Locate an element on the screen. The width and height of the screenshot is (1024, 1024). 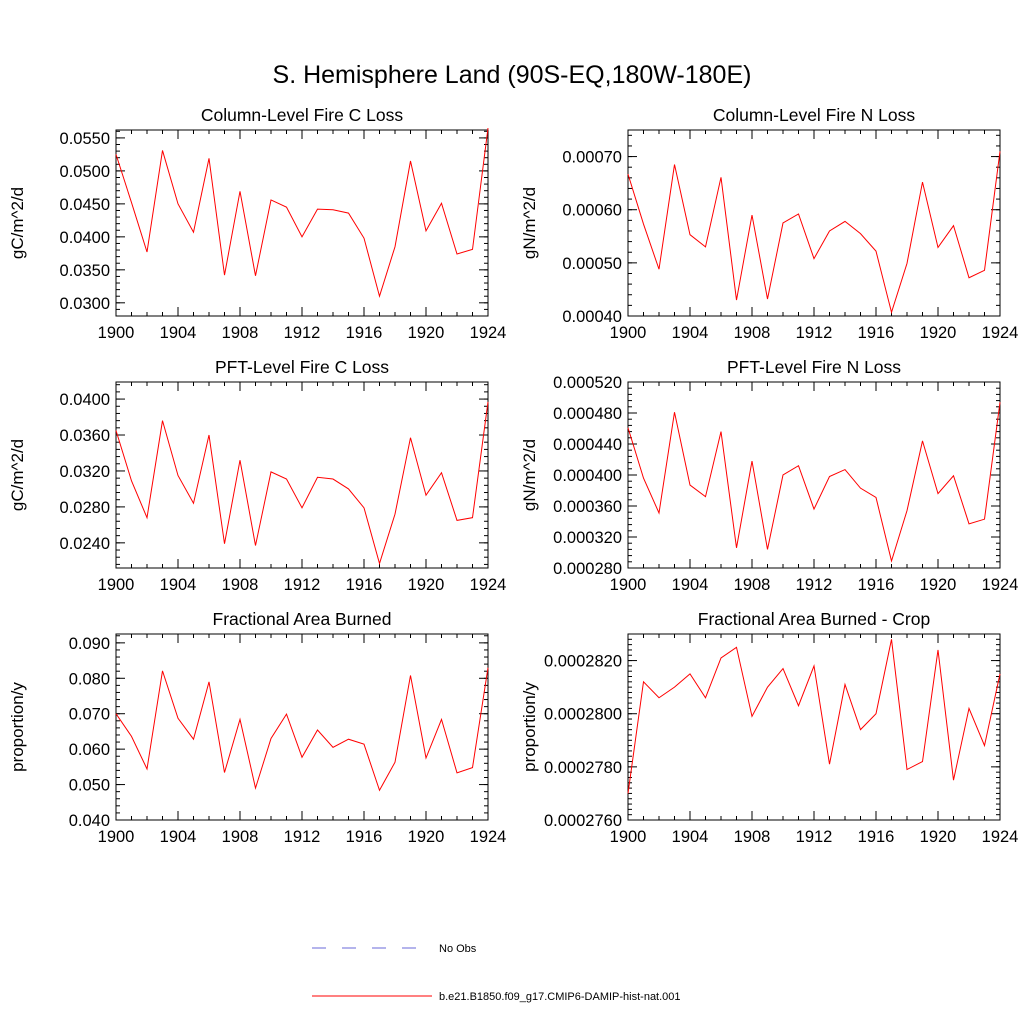
chart-title: PFT-Level Fire N Loss is located at coordinates (814, 367).